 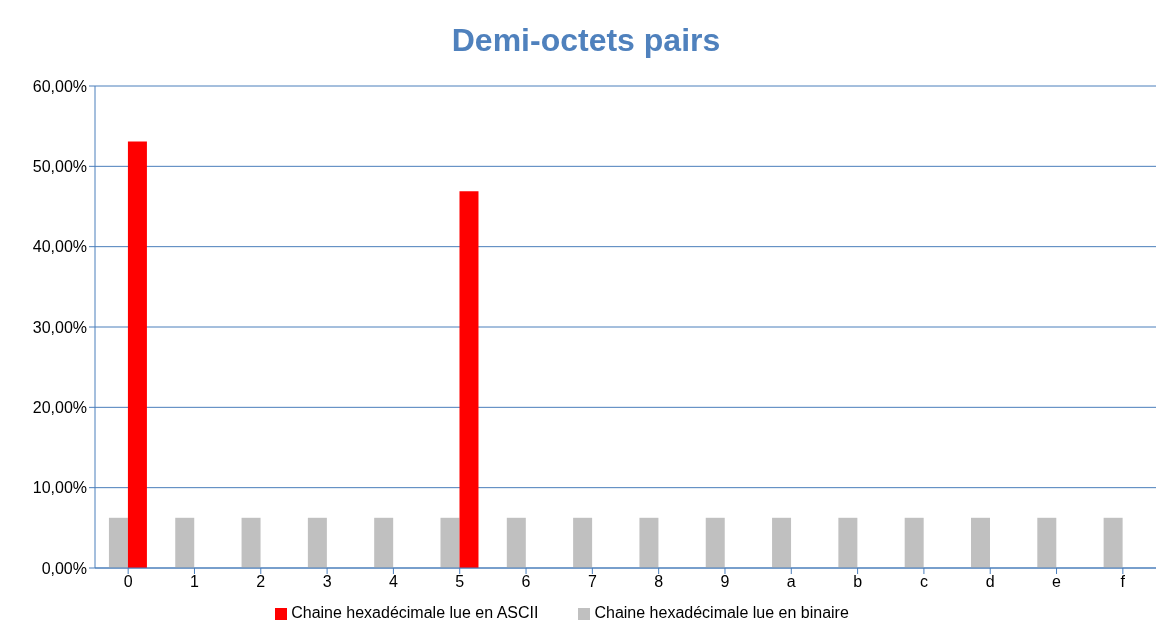 What do you see at coordinates (460, 582) in the screenshot?
I see `x-tick-label: 5` at bounding box center [460, 582].